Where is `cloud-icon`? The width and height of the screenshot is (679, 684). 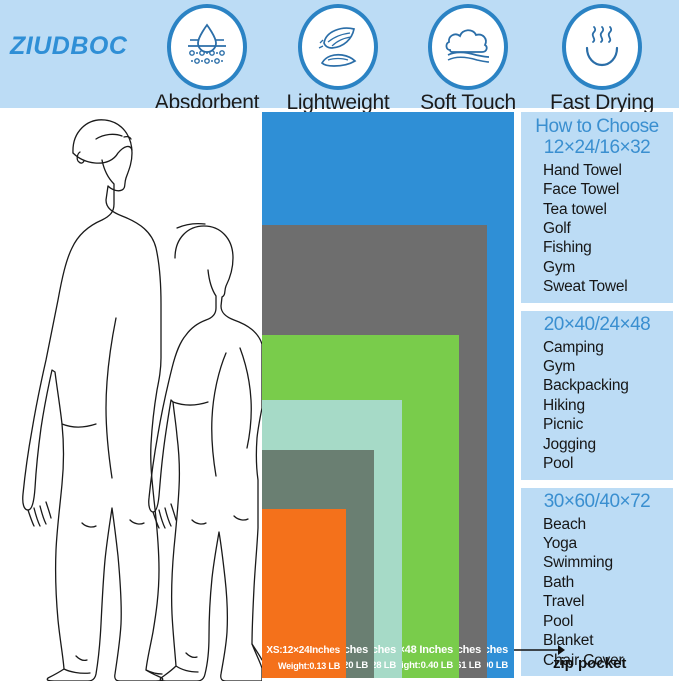
cloud-icon is located at coordinates (468, 47).